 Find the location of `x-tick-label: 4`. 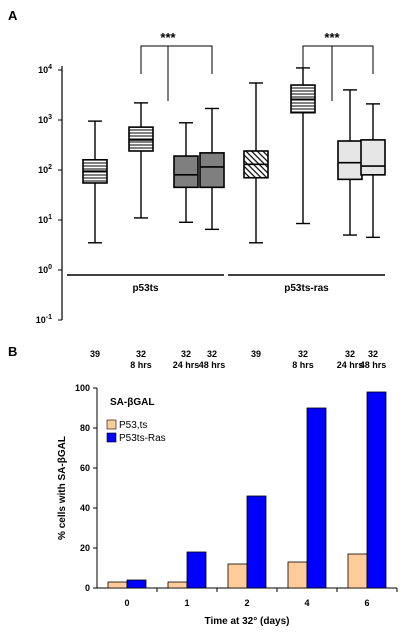

x-tick-label: 4 is located at coordinates (306, 603).